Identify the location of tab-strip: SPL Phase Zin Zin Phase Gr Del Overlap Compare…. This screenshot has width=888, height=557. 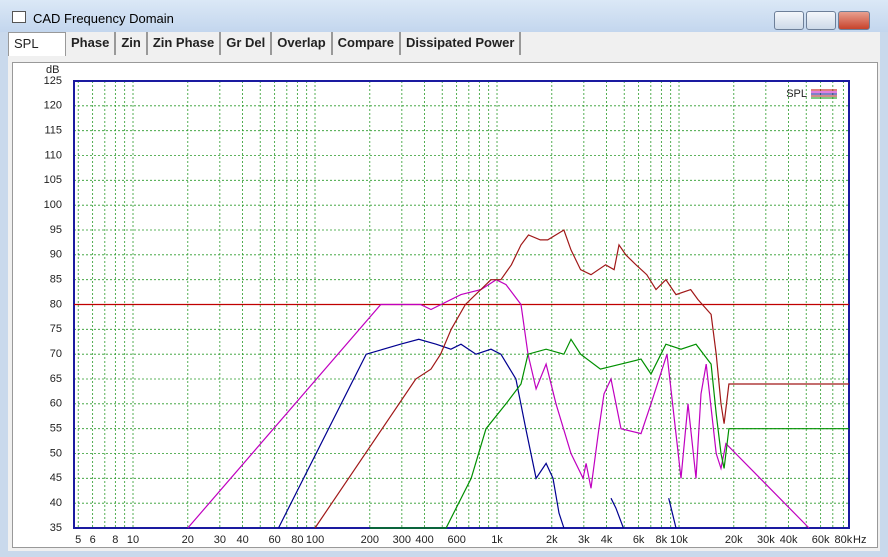
(265, 44).